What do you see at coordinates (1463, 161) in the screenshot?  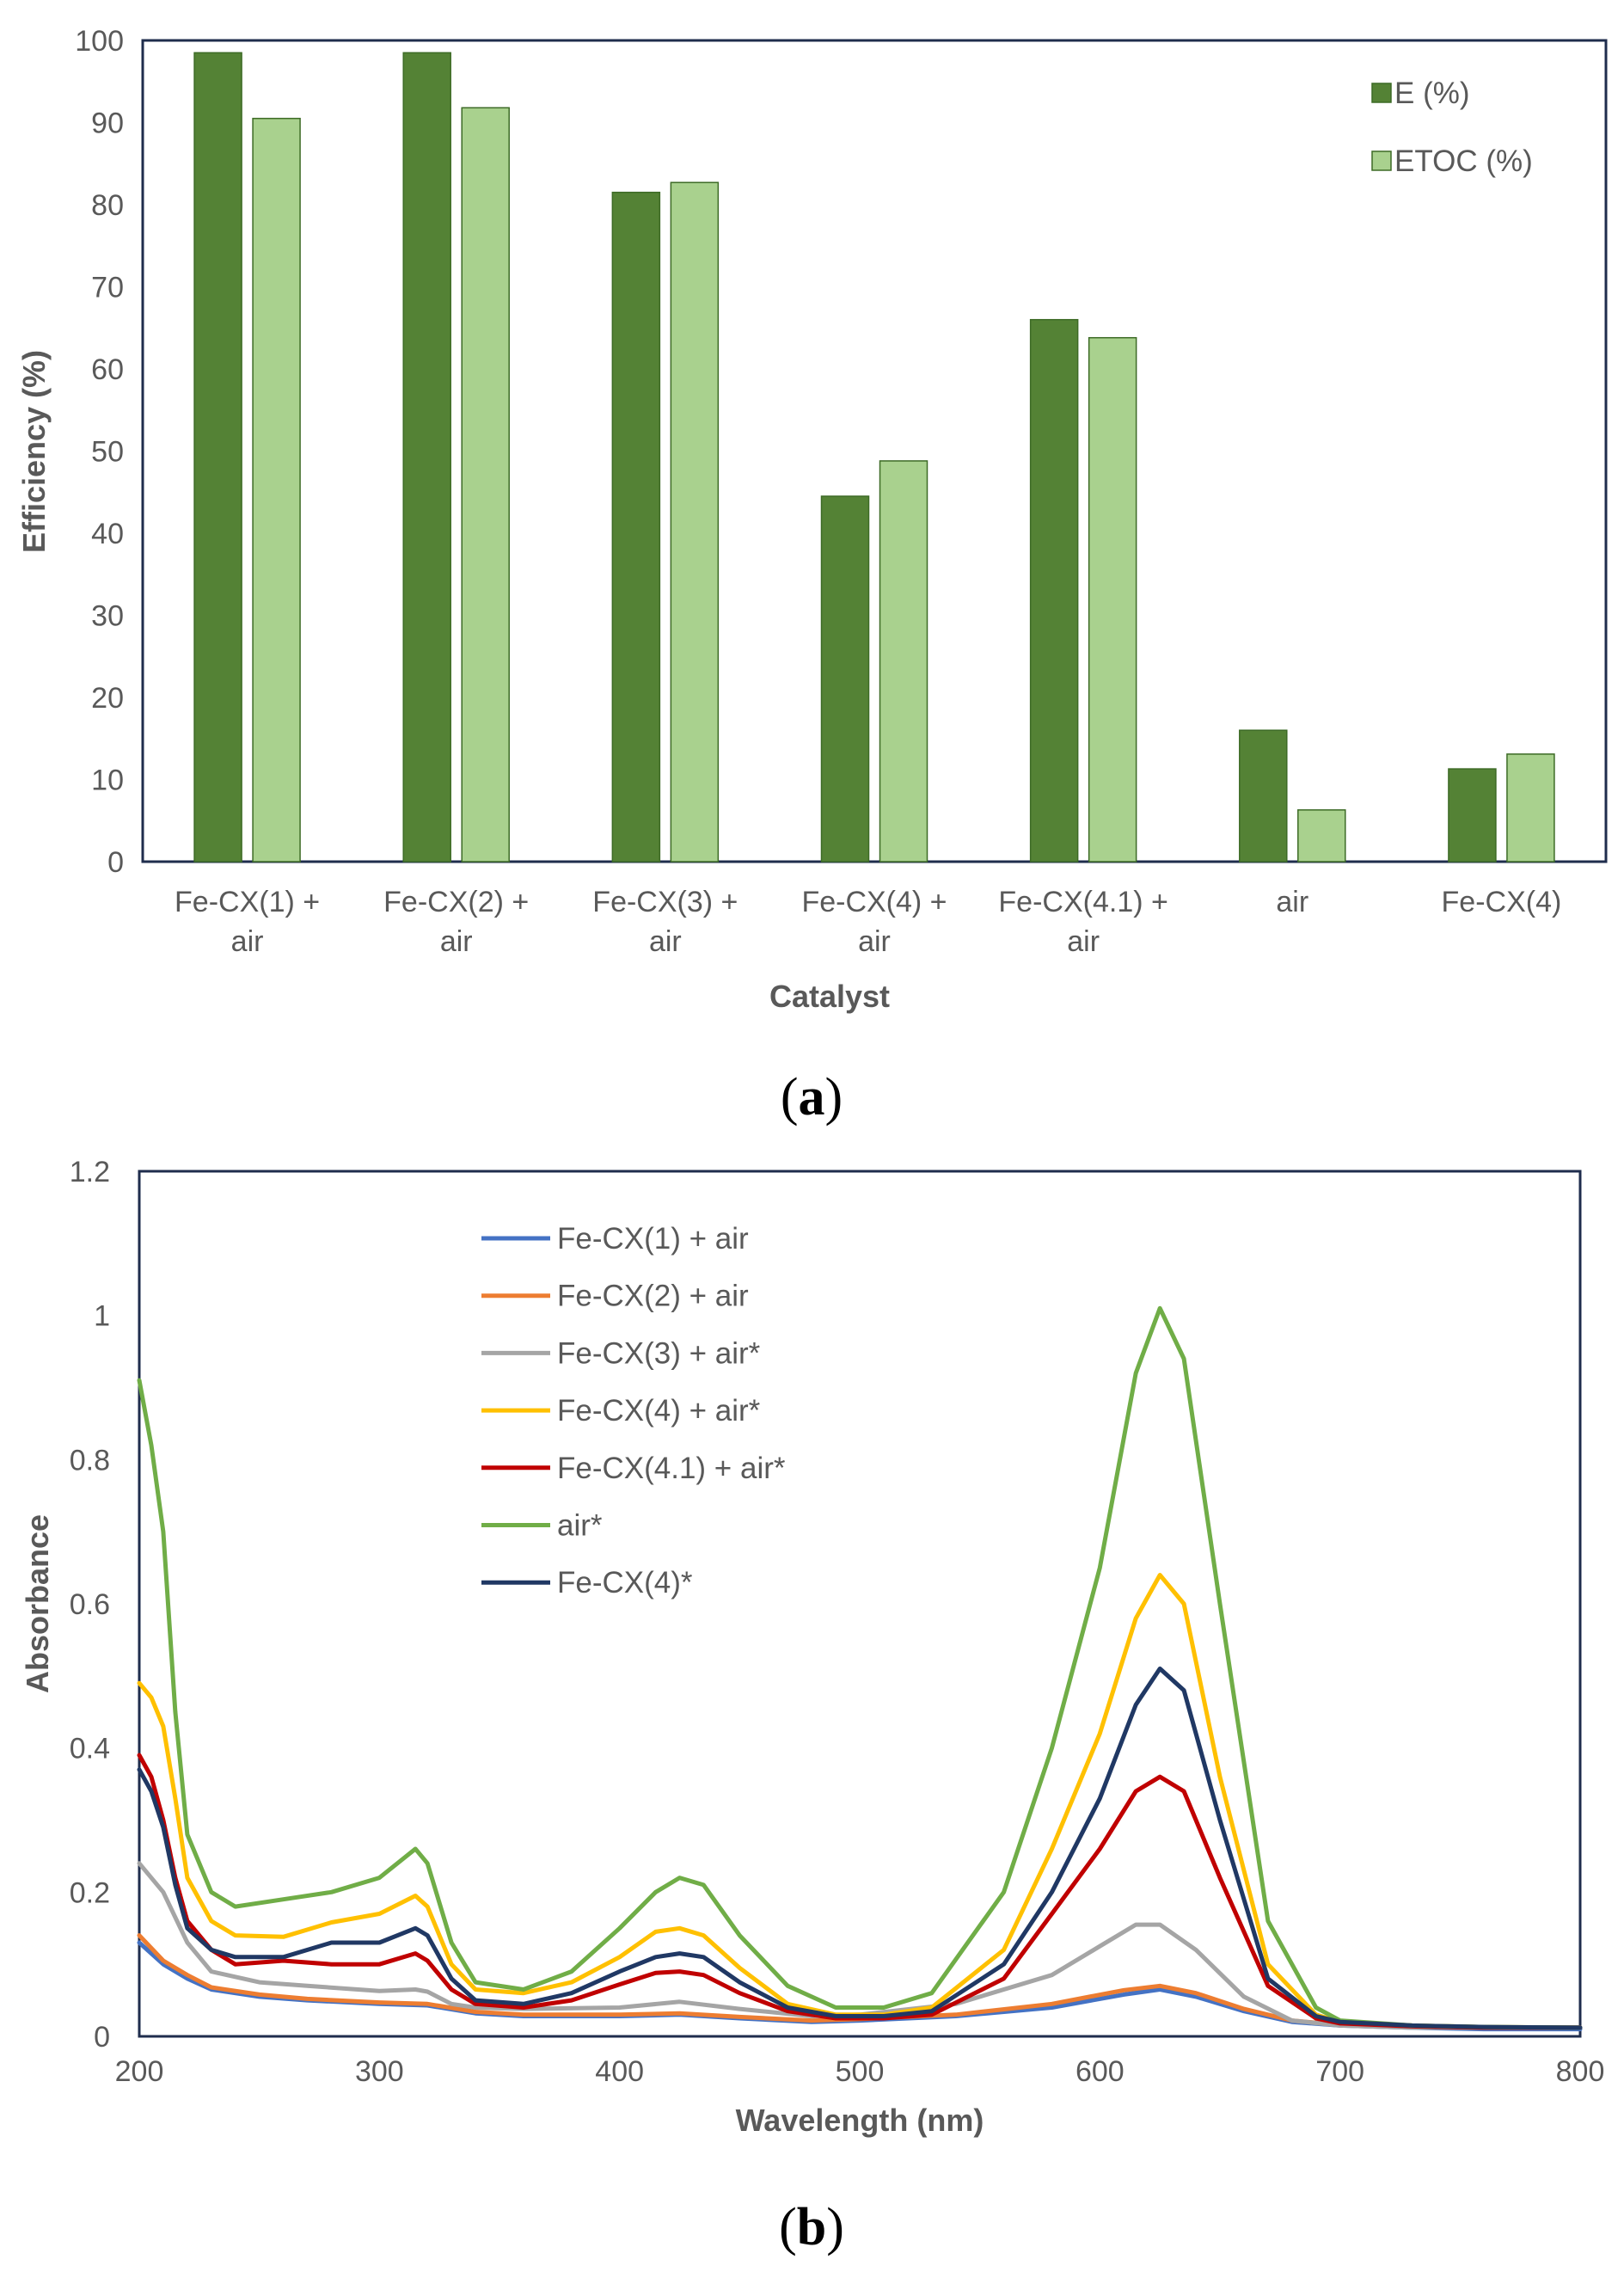 I see `legend-label: ETOC (%)` at bounding box center [1463, 161].